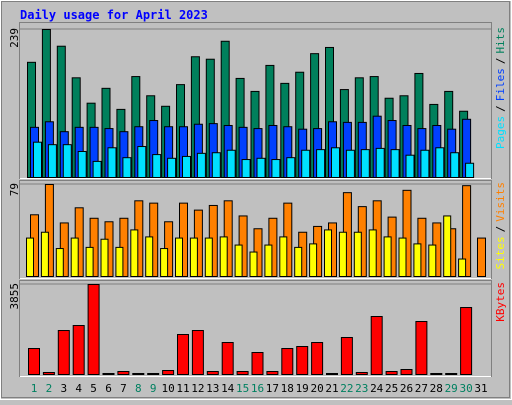  I want to click on x-tick-label: 4, so click(78, 388).